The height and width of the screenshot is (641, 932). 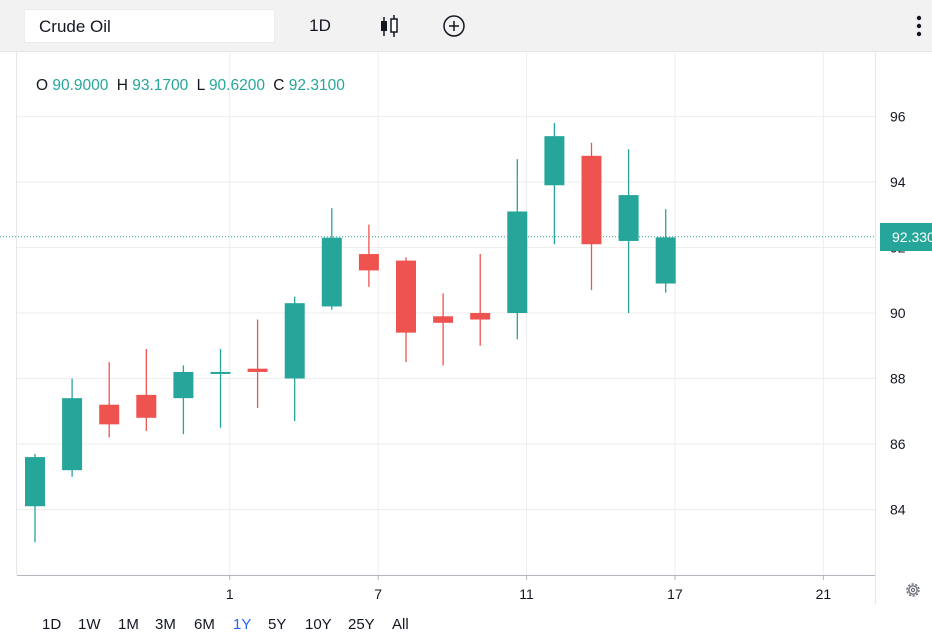 I want to click on open-value: 90.9000, so click(x=80, y=85).